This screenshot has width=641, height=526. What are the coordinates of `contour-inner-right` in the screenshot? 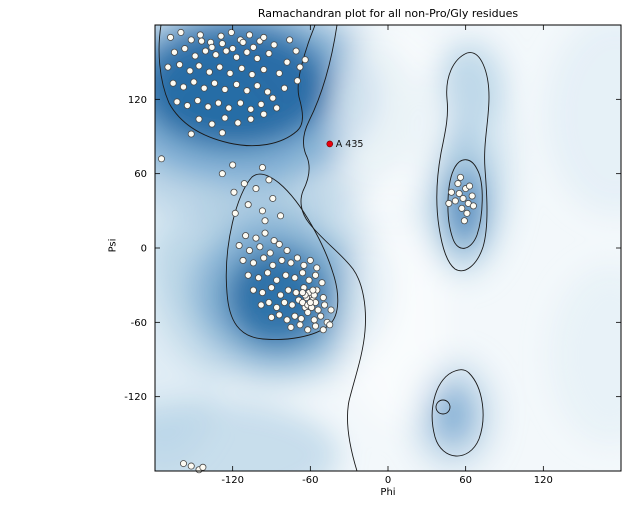 It's located at (465, 204).